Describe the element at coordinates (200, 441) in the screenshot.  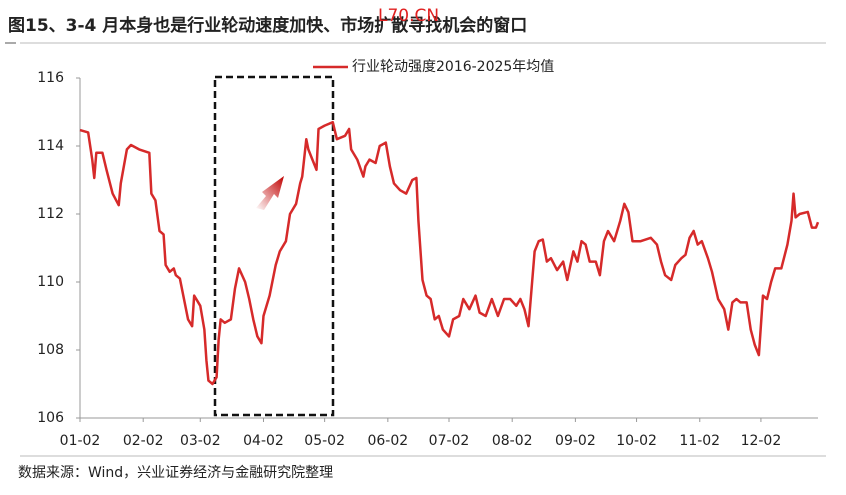
I see `x-tick-label: 03-02` at that location.